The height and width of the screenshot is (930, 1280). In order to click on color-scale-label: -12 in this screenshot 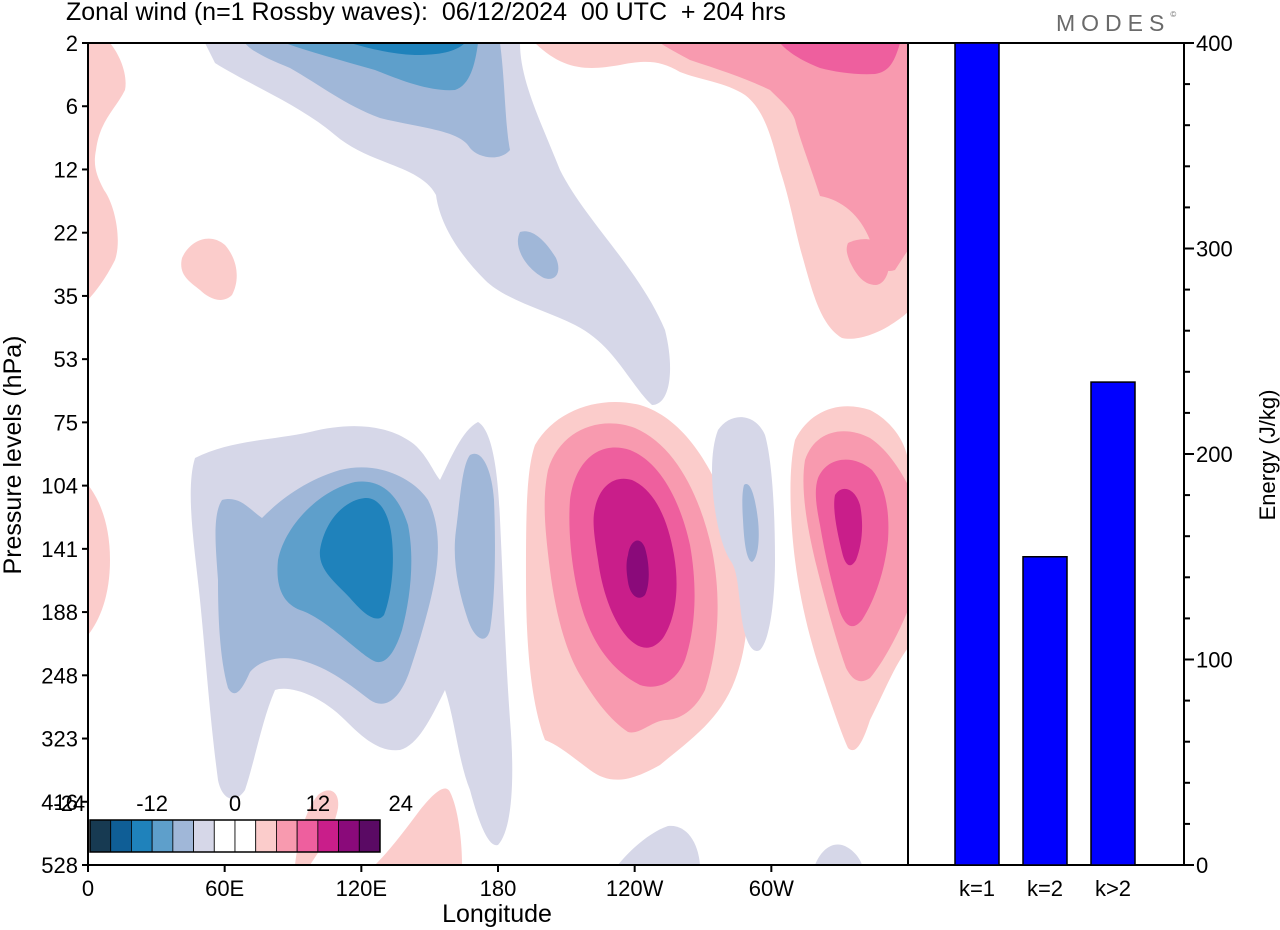, I will do `click(152, 803)`.